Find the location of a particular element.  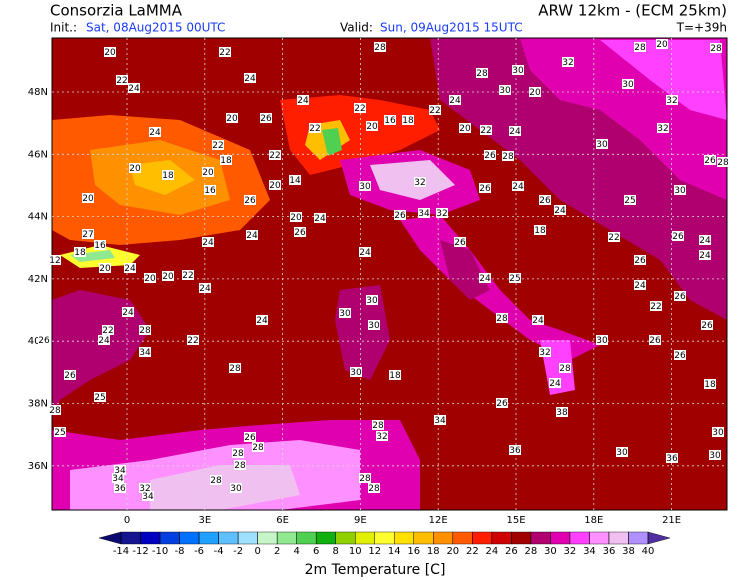

station-value: 25 is located at coordinates (59, 433).